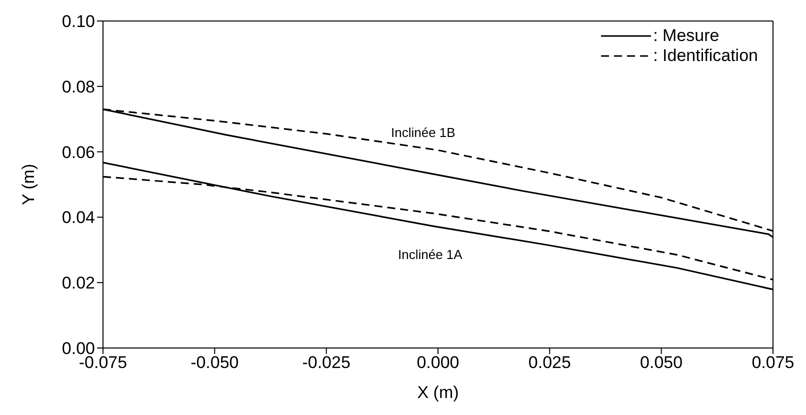 The image size is (806, 415). What do you see at coordinates (78, 22) in the screenshot?
I see `y-tick-label: 0.10` at bounding box center [78, 22].